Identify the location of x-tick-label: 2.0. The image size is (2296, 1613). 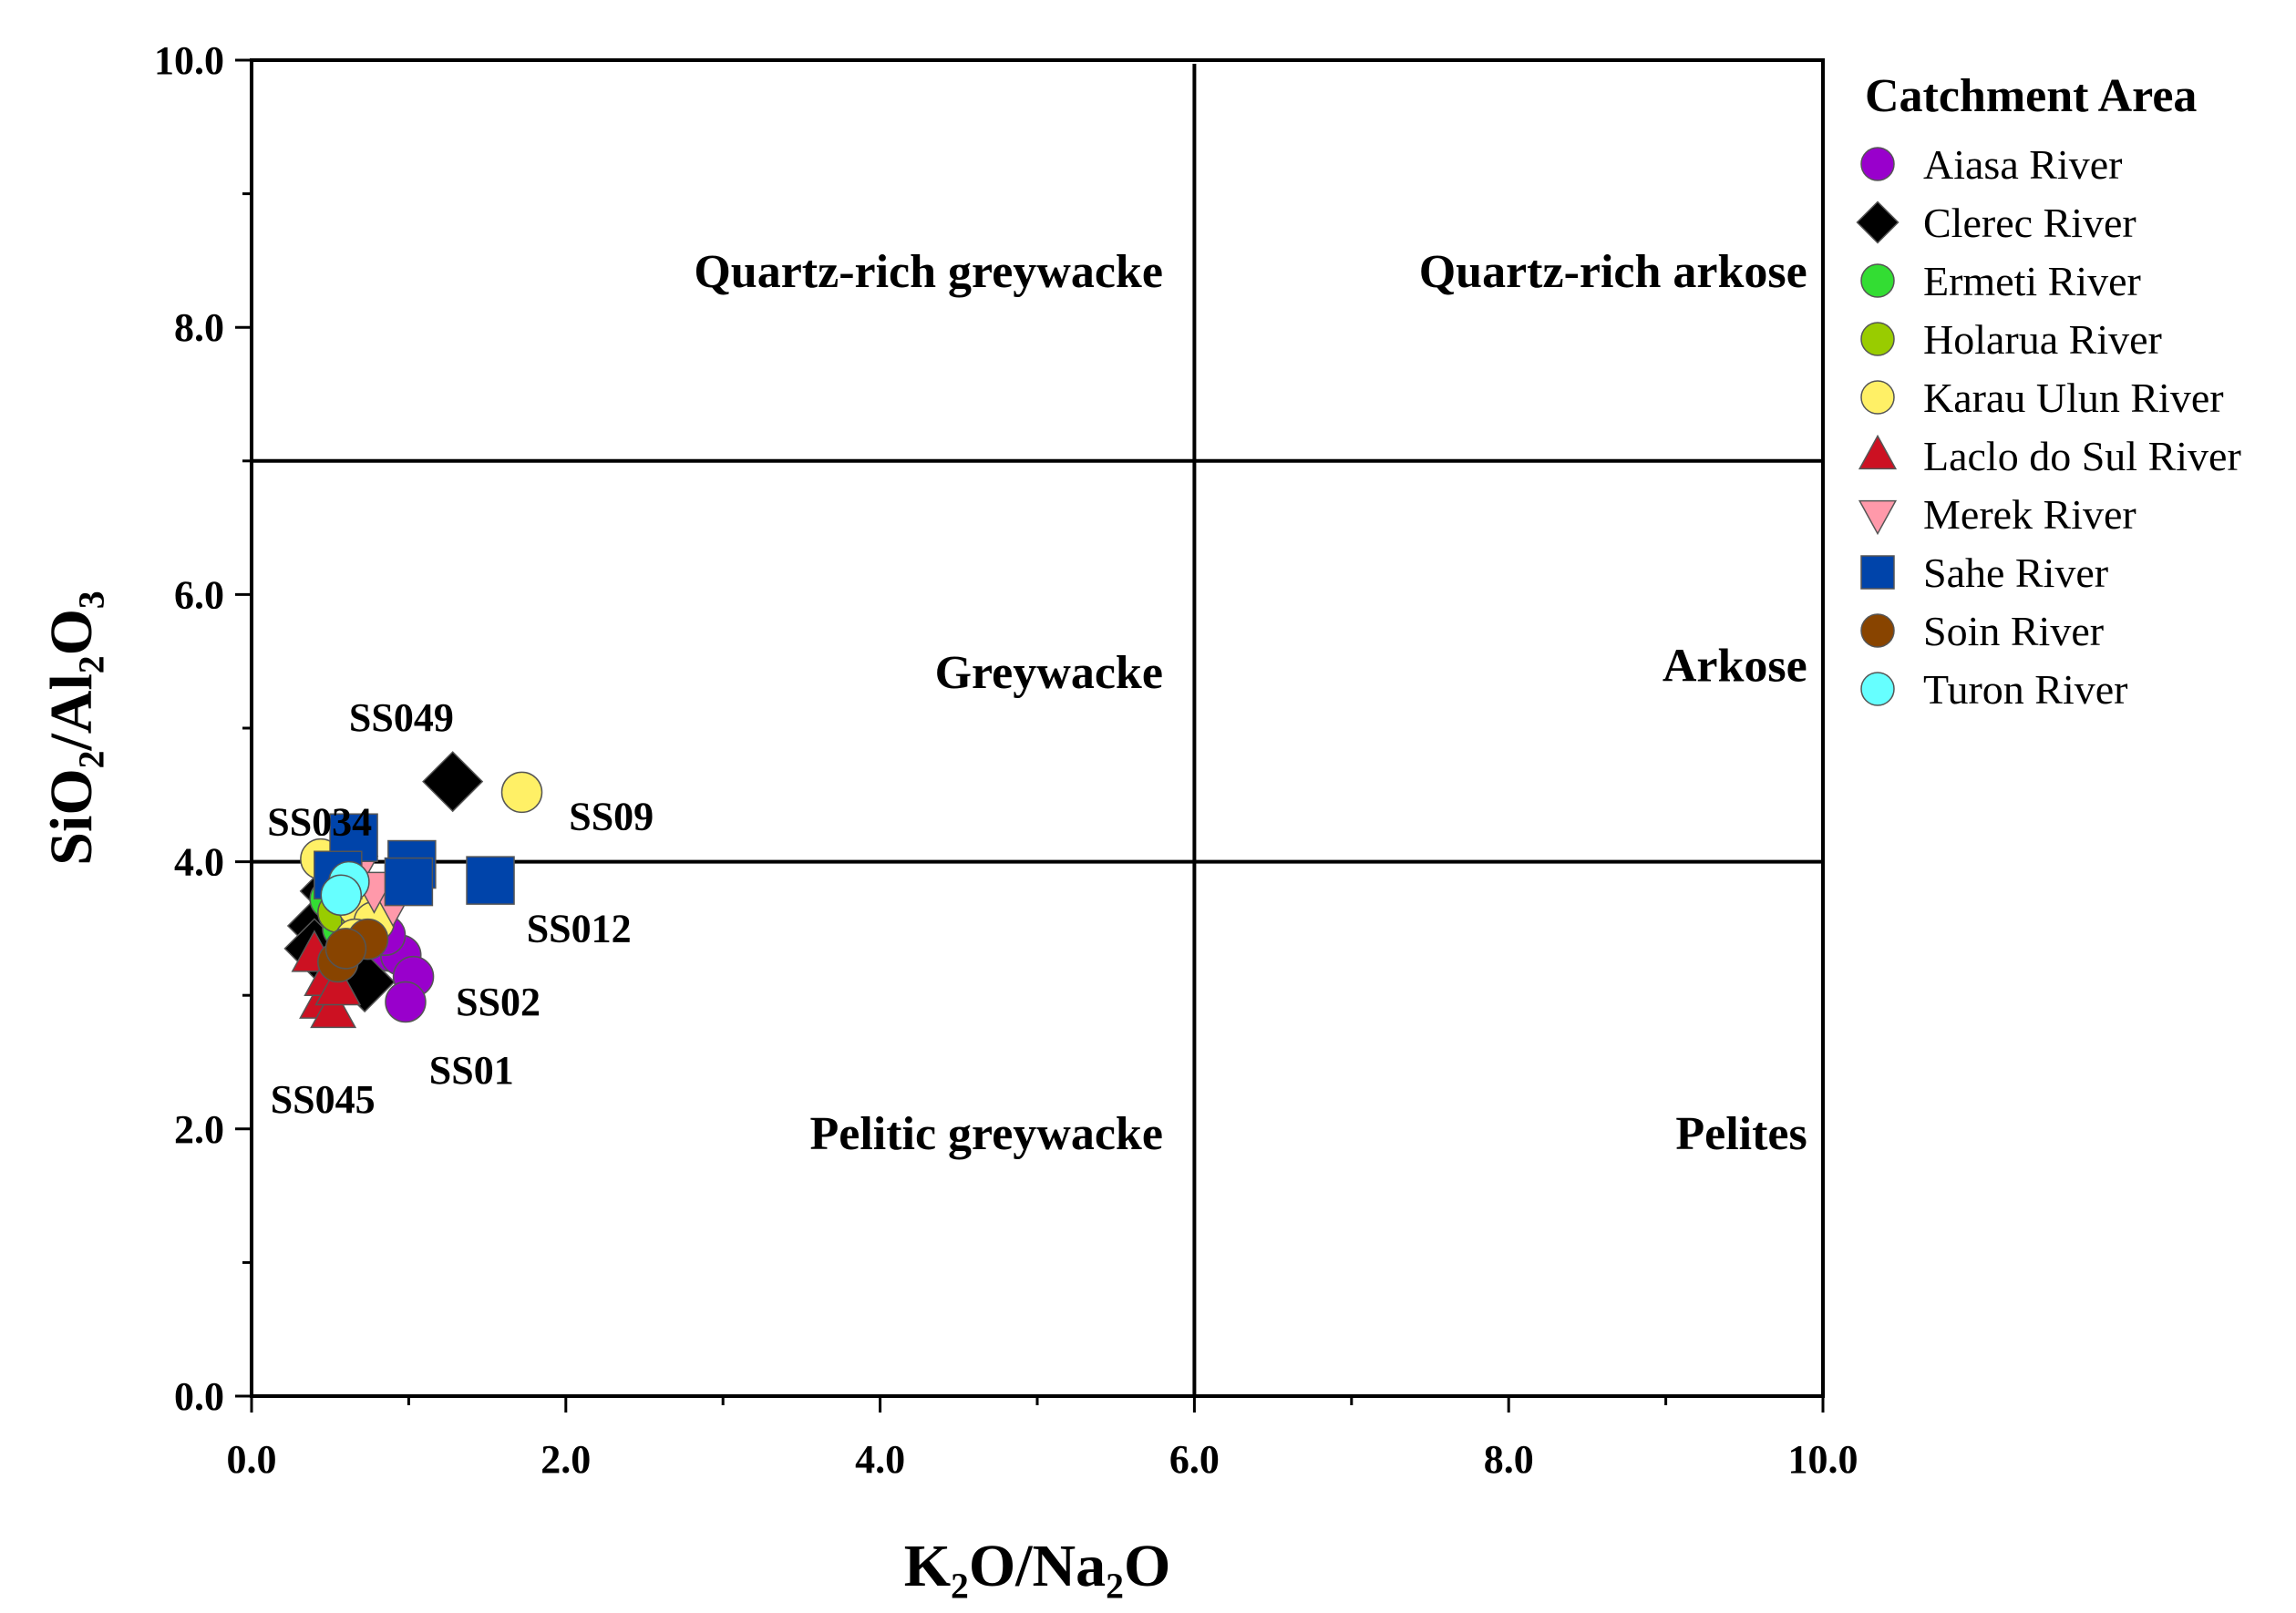
(566, 1459).